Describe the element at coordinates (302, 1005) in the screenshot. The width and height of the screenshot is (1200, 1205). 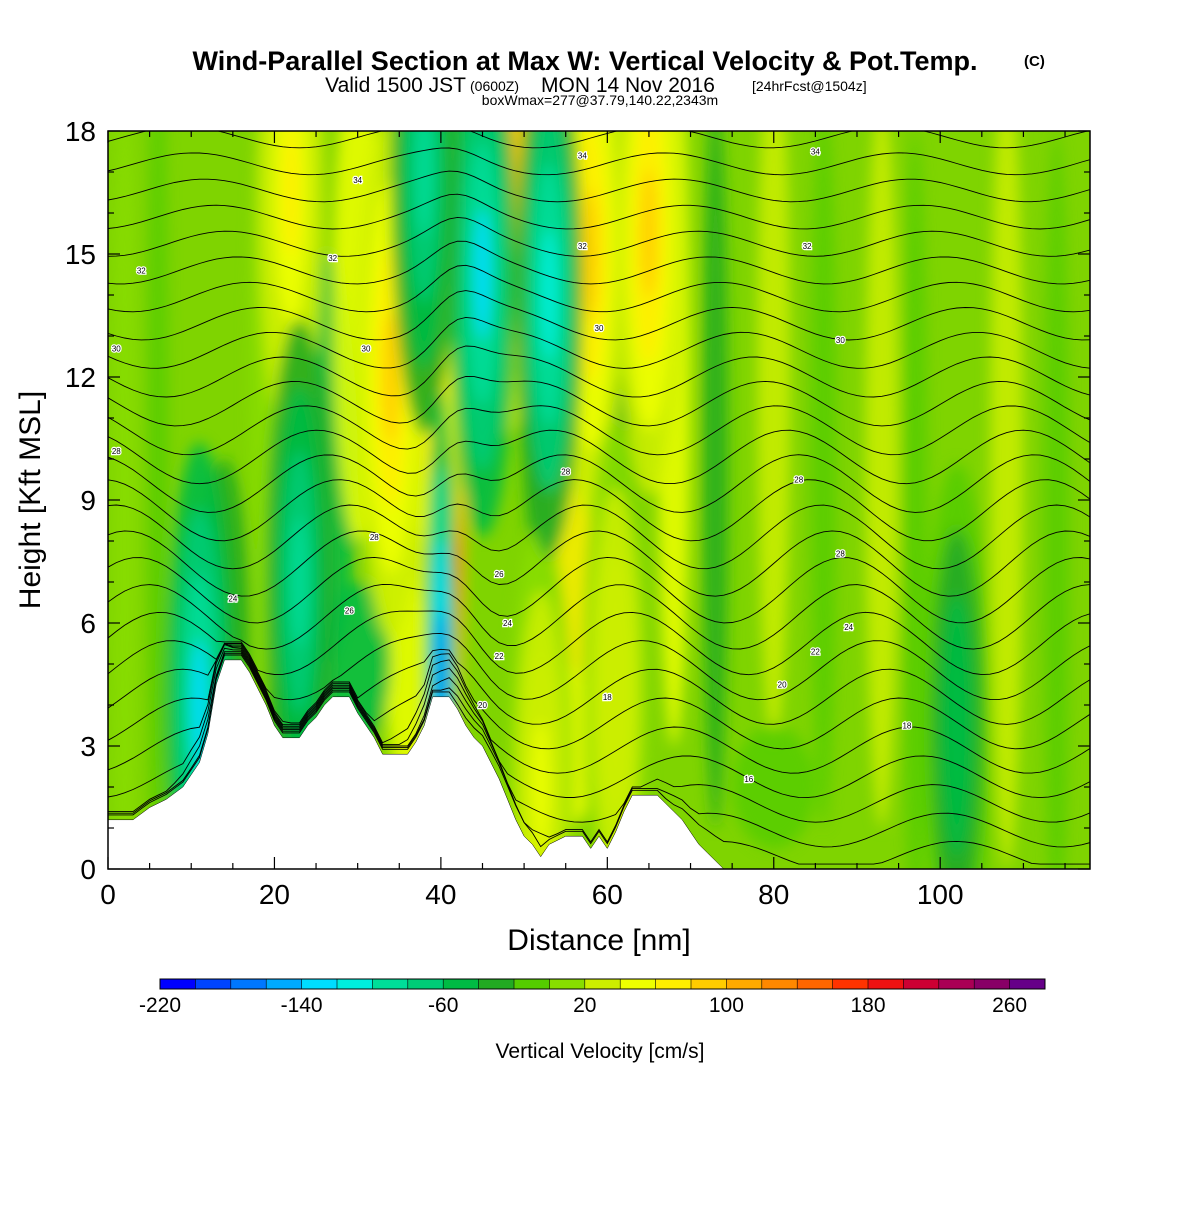
I see `colorbar-tick-label: -140` at that location.